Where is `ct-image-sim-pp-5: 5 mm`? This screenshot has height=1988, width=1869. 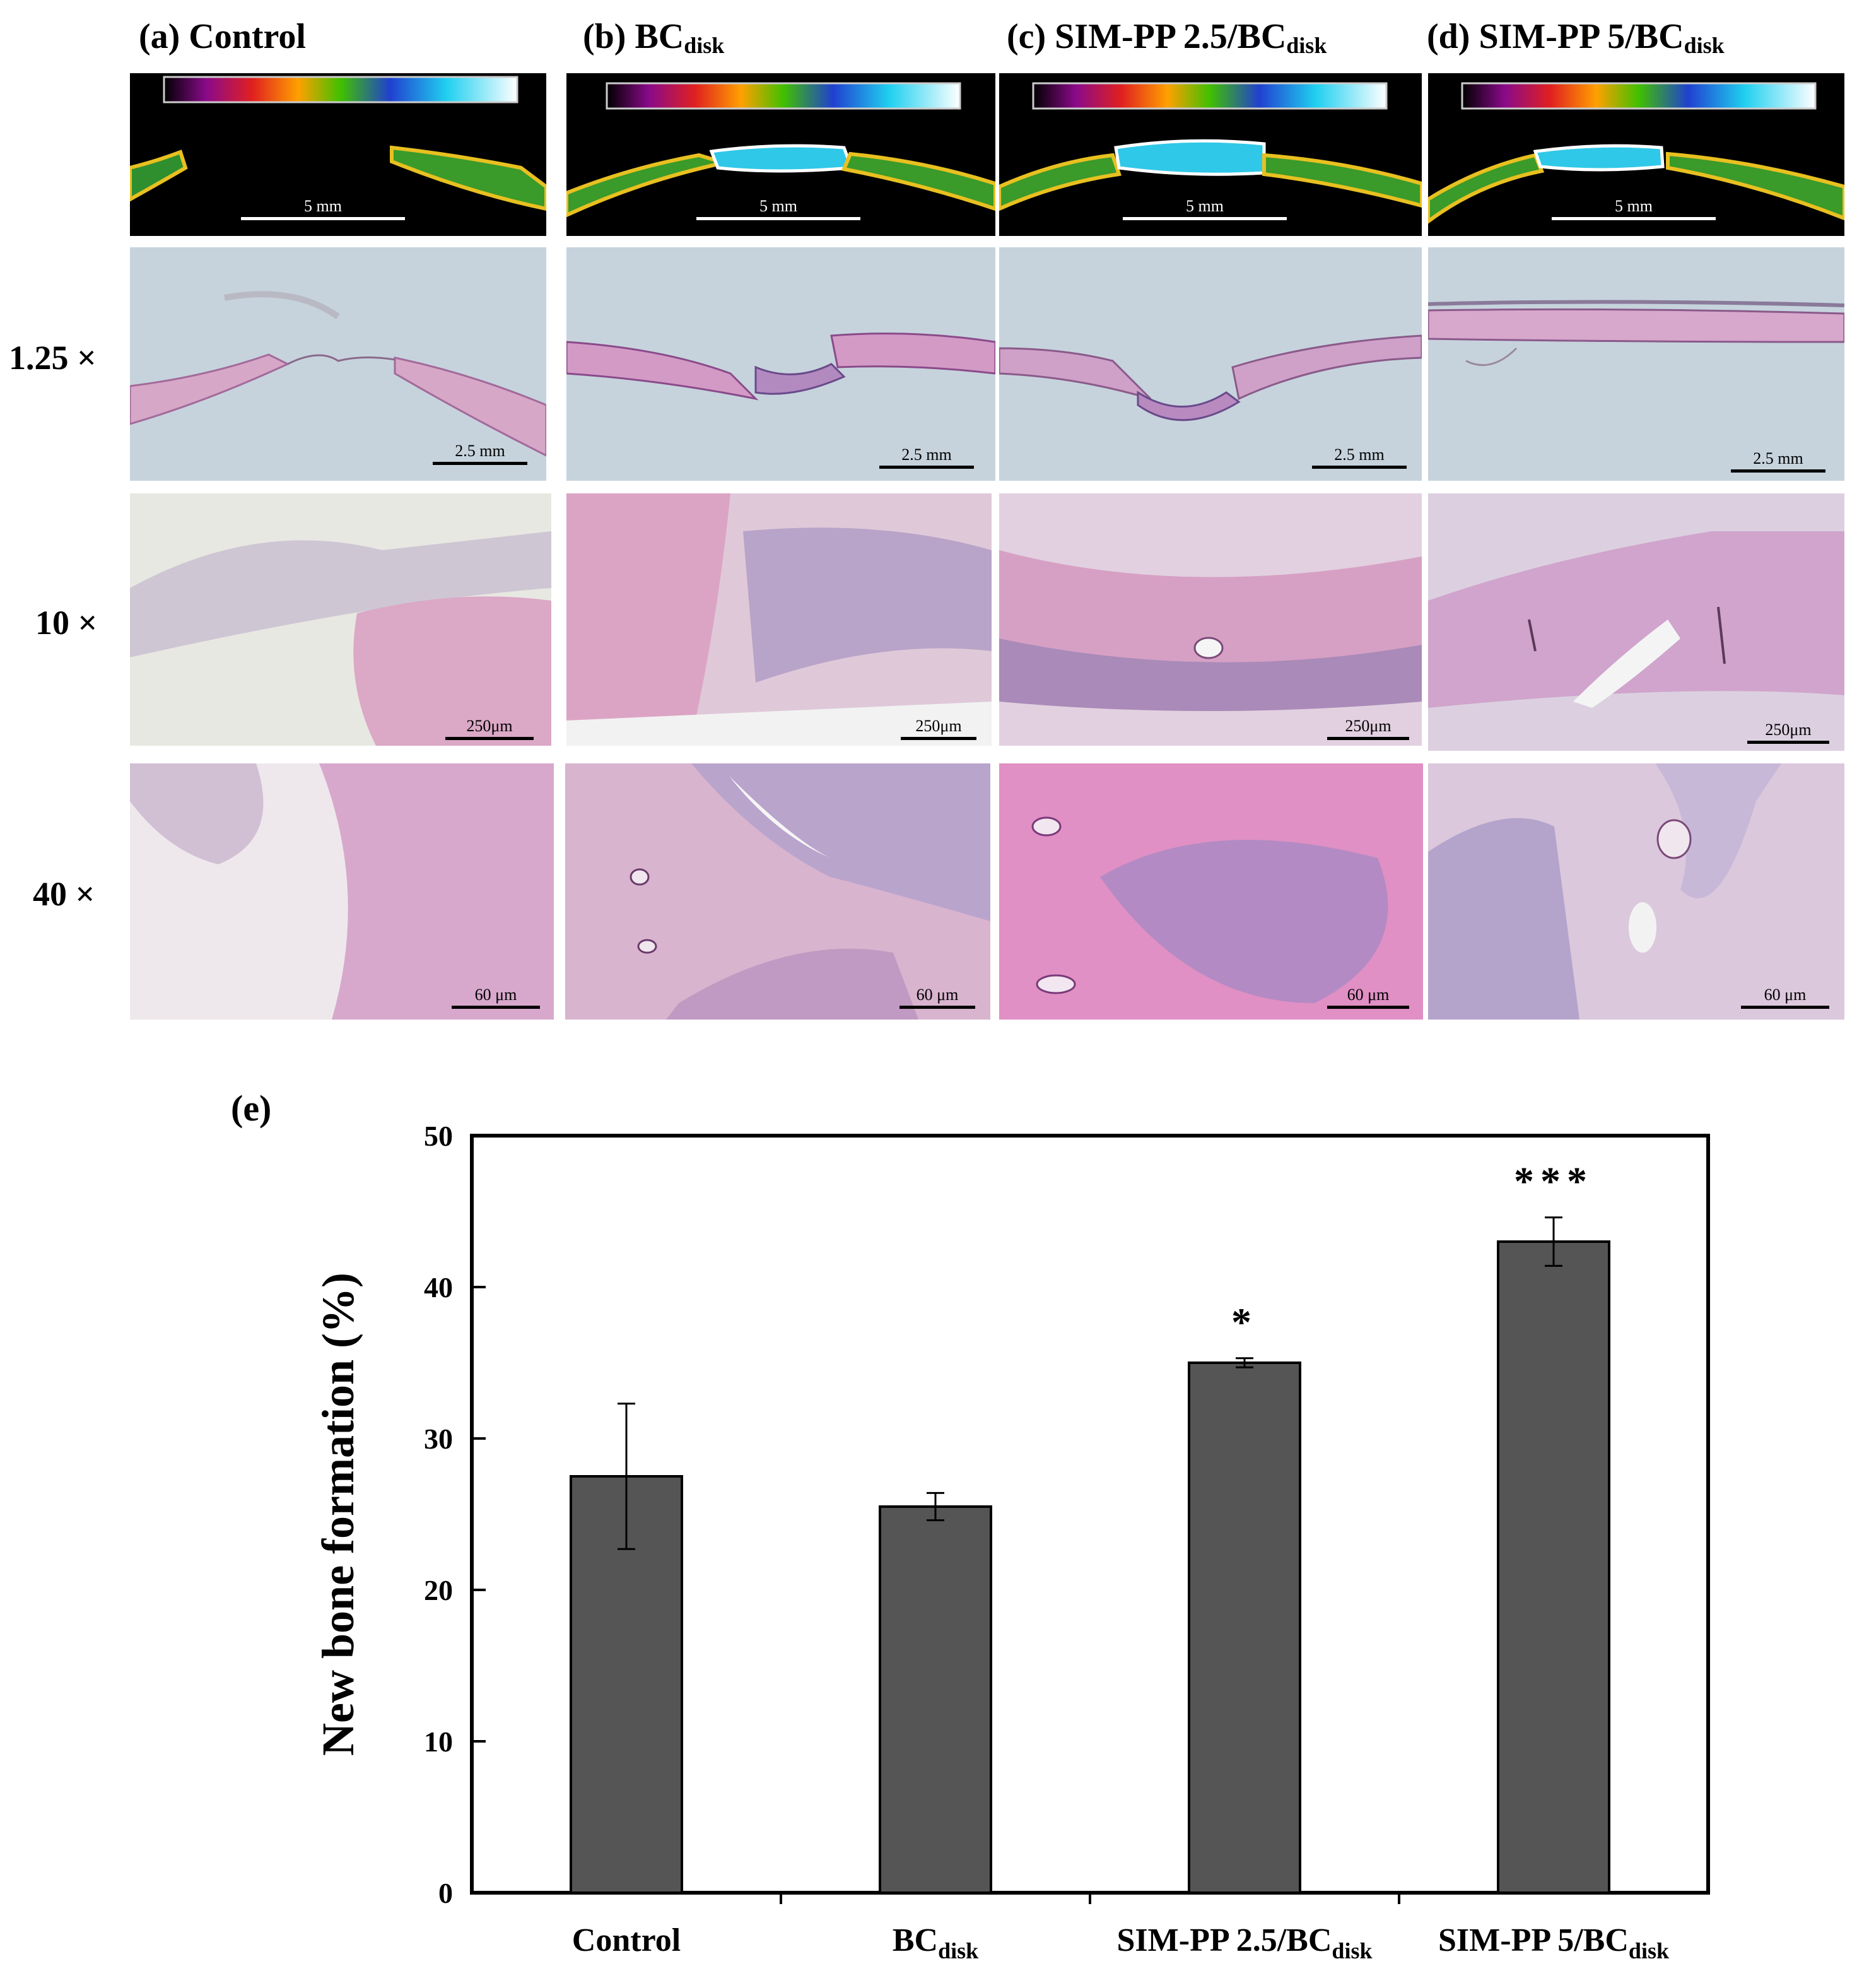
ct-image-sim-pp-5: 5 mm is located at coordinates (1636, 154).